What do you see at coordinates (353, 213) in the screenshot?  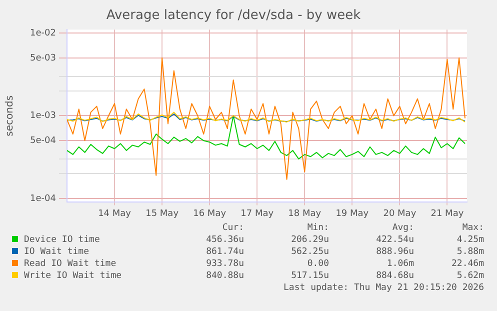 I see `x-tick-label: 19 May` at bounding box center [353, 213].